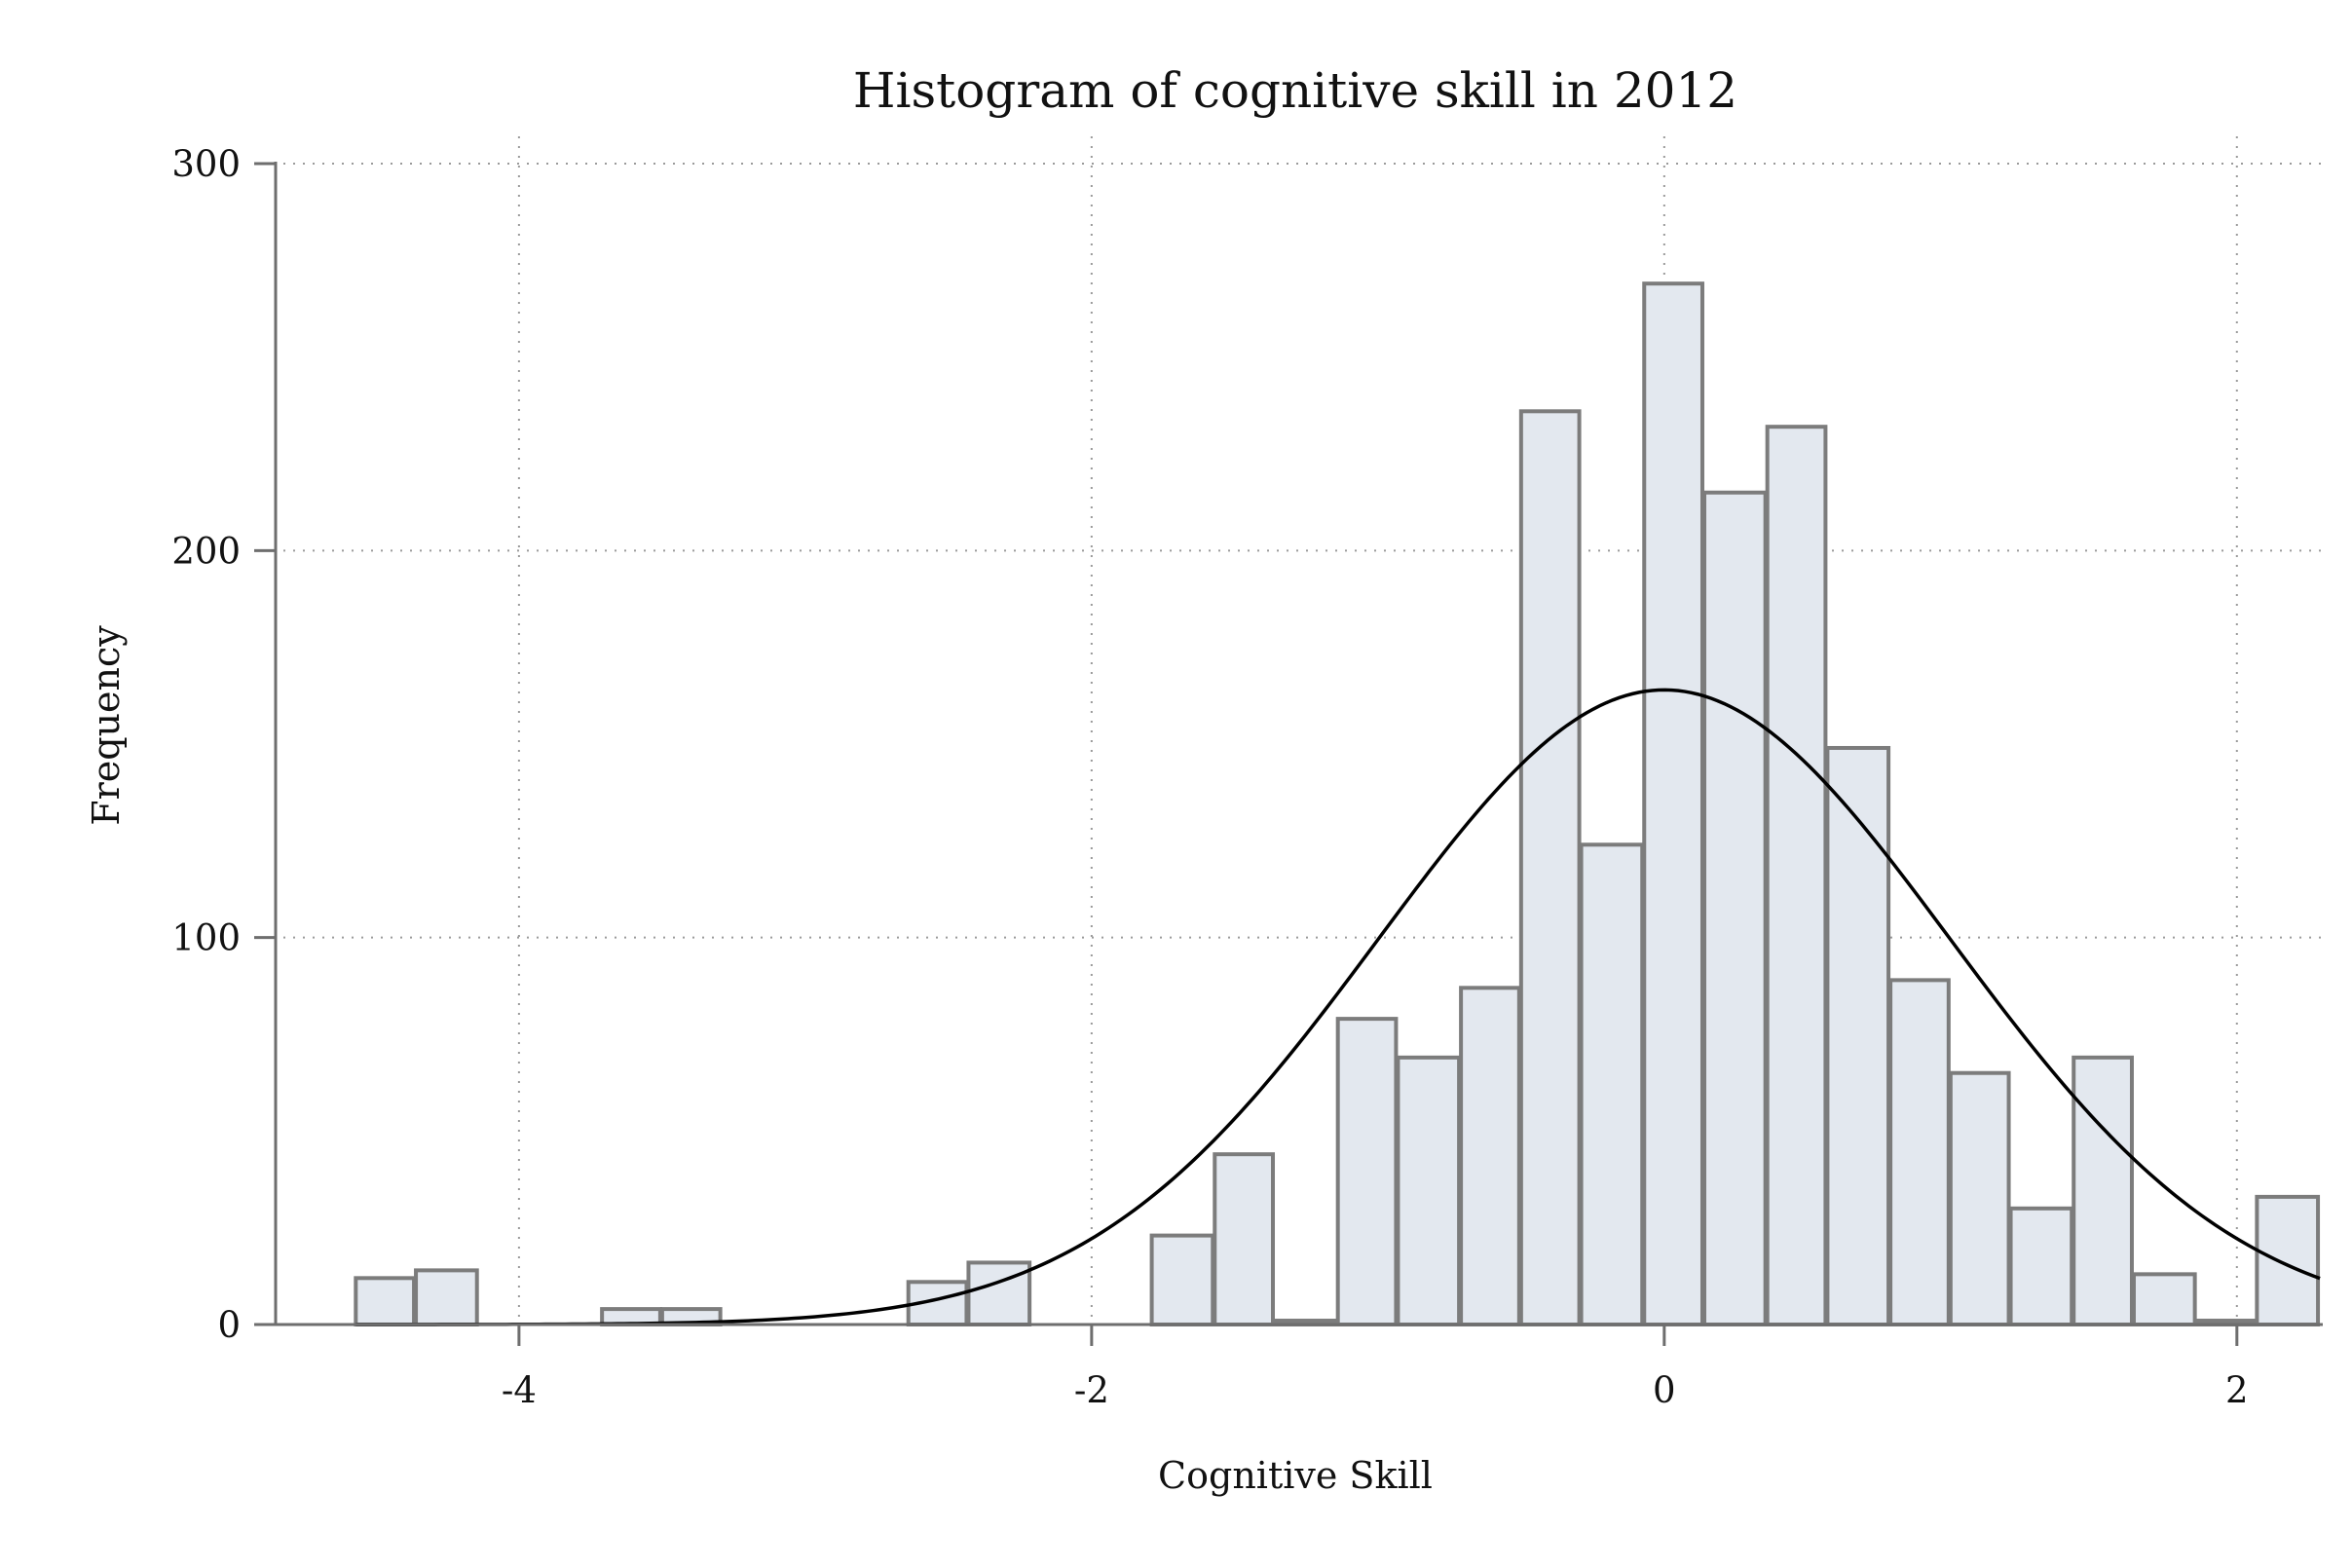 The height and width of the screenshot is (1568, 2352). I want to click on x-tick-label: 0, so click(1664, 1390).